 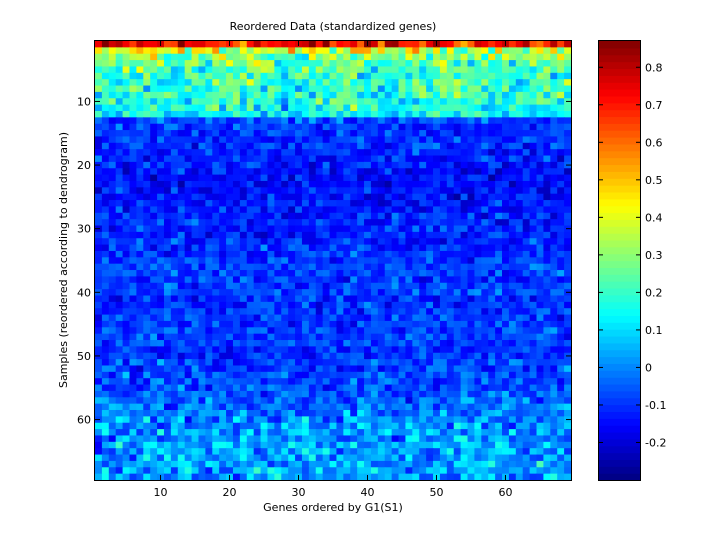 What do you see at coordinates (619, 209) in the screenshot?
I see `colorbar-band` at bounding box center [619, 209].